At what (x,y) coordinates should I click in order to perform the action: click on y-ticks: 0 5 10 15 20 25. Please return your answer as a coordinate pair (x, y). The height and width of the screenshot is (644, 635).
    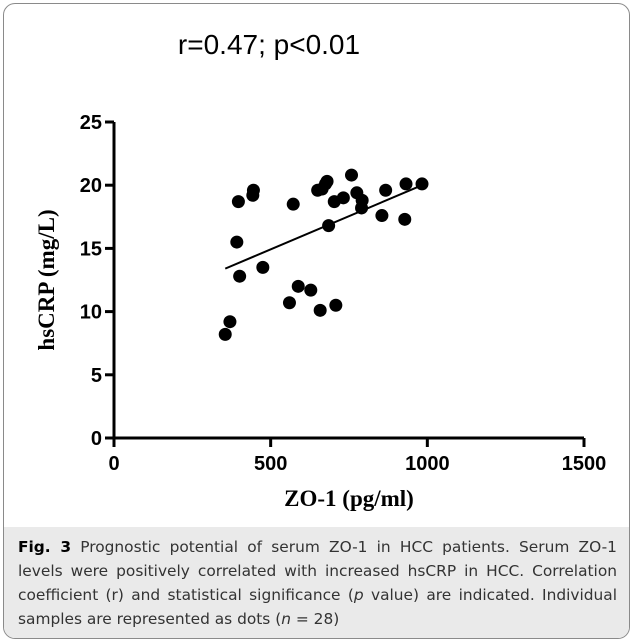
    Looking at the image, I should click on (97, 281).